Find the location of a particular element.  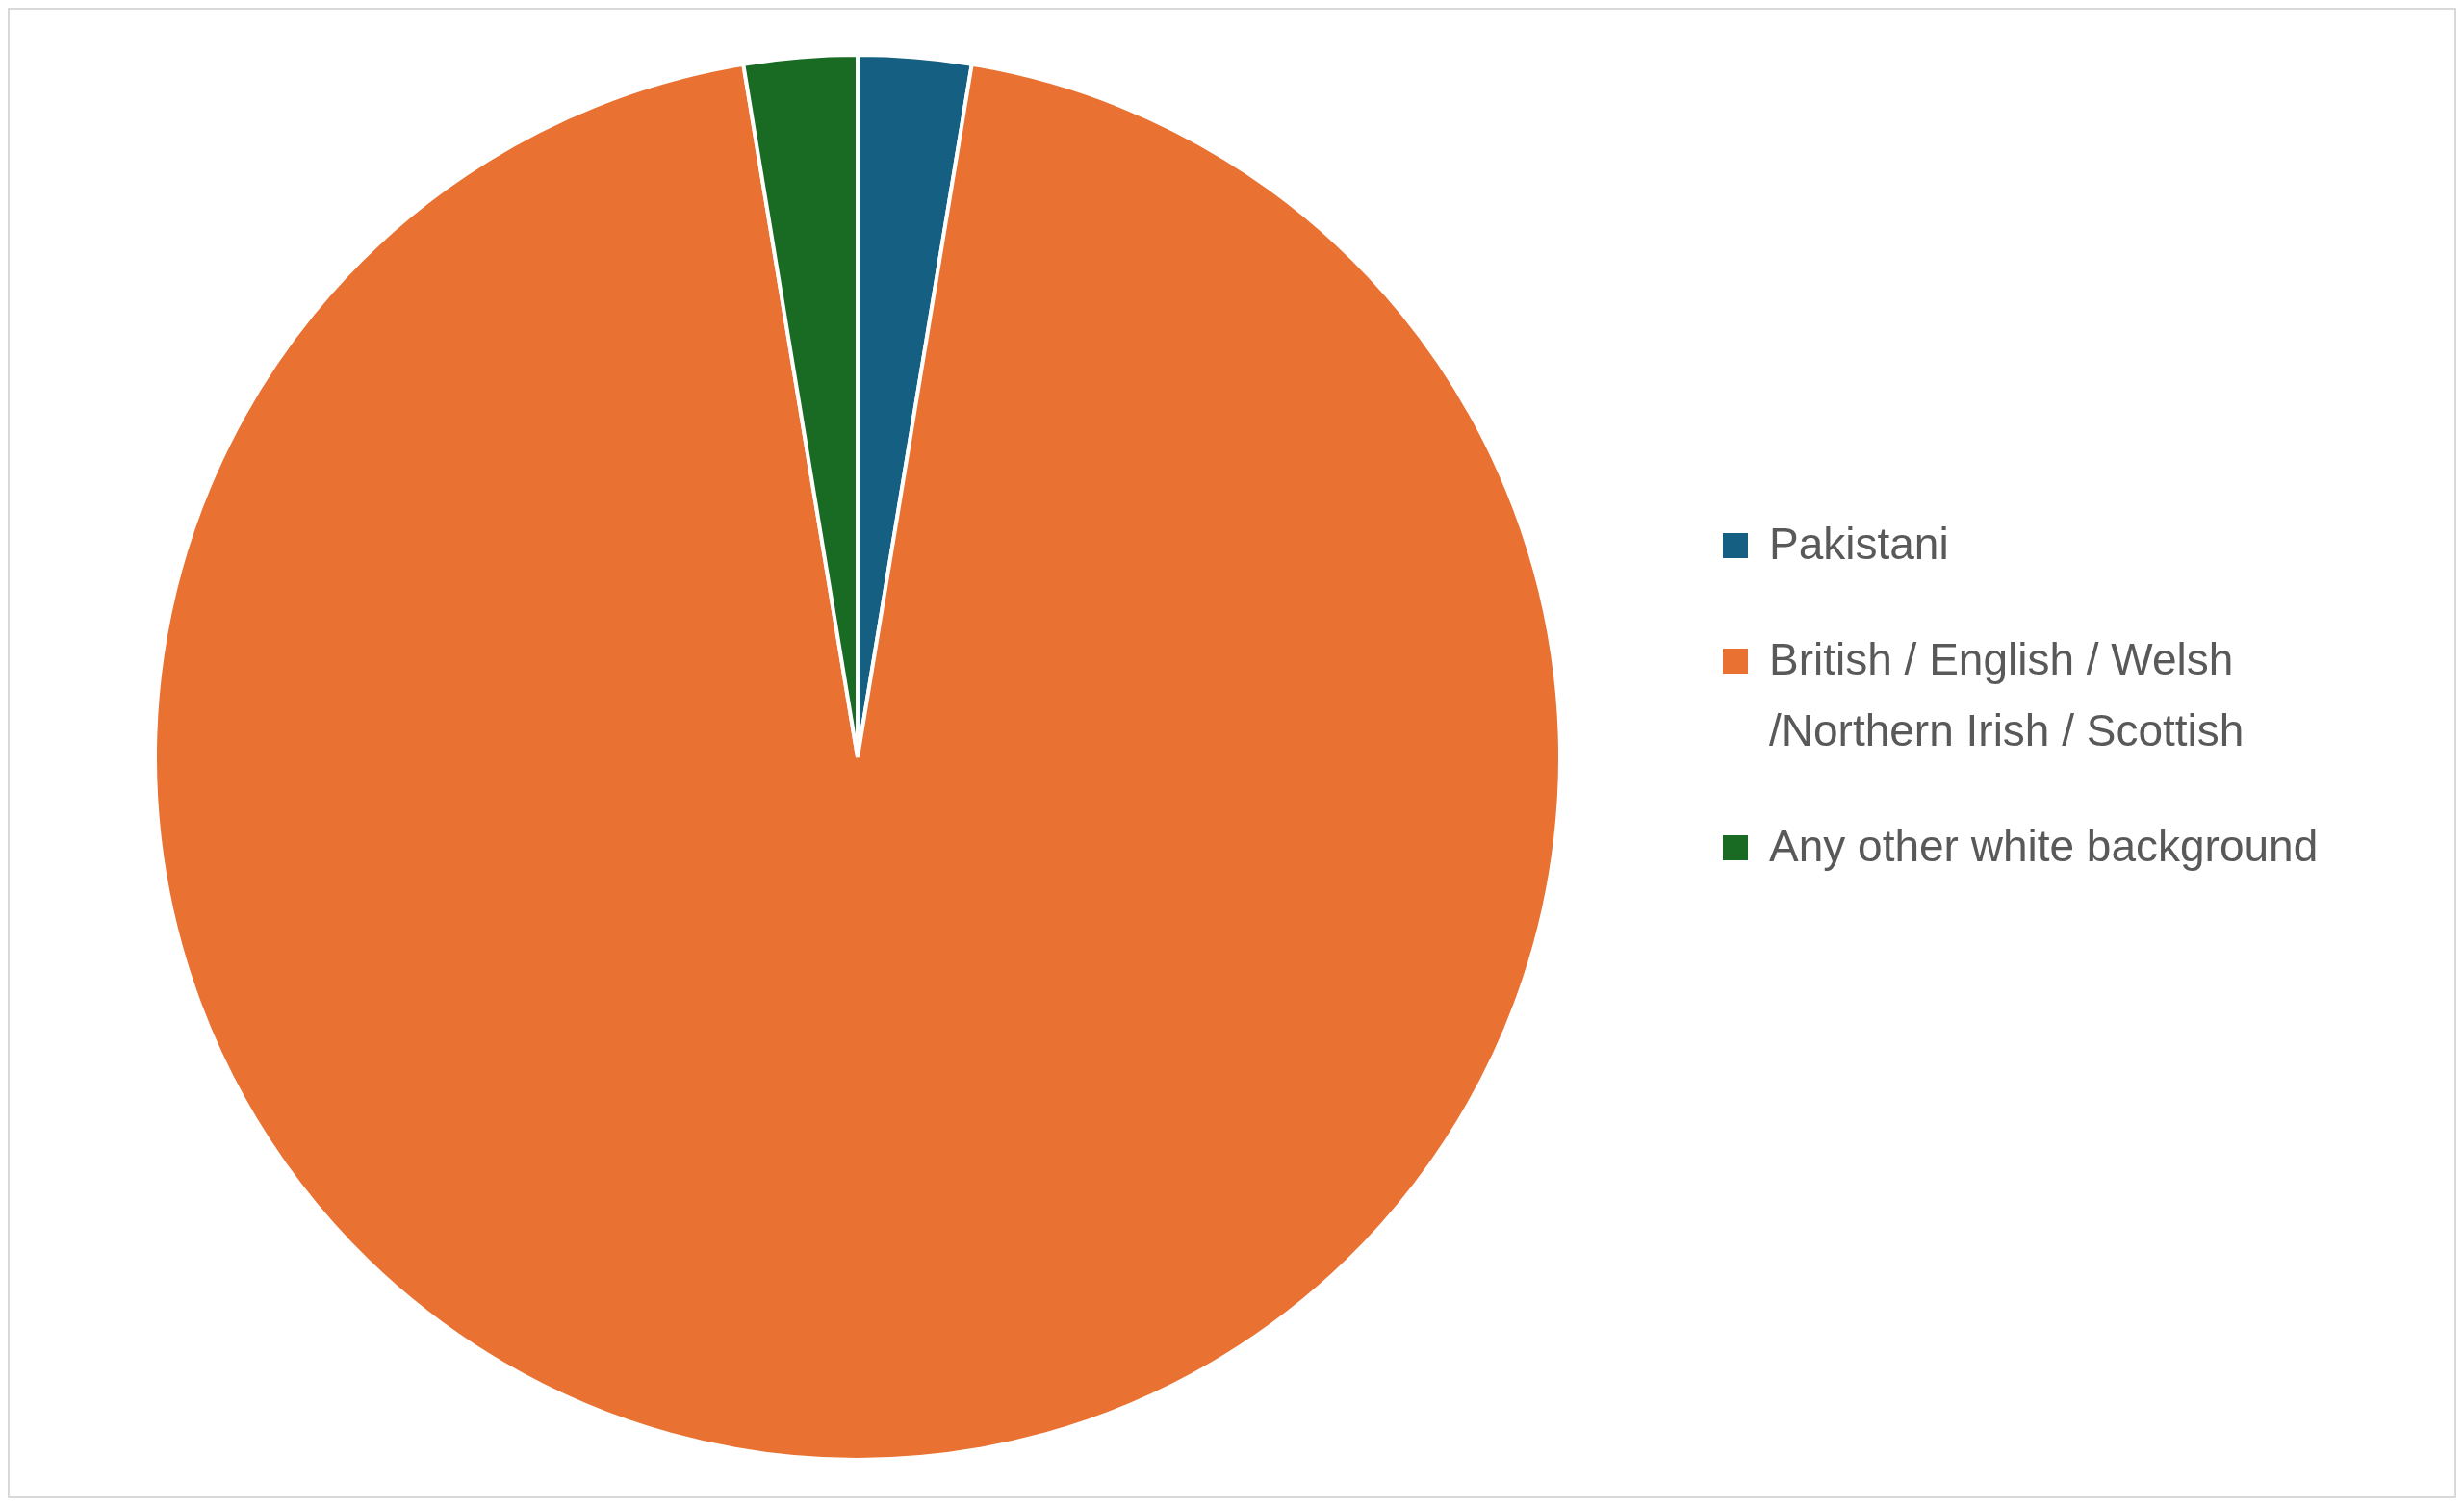

legend-label: Any other white background is located at coordinates (2044, 846).